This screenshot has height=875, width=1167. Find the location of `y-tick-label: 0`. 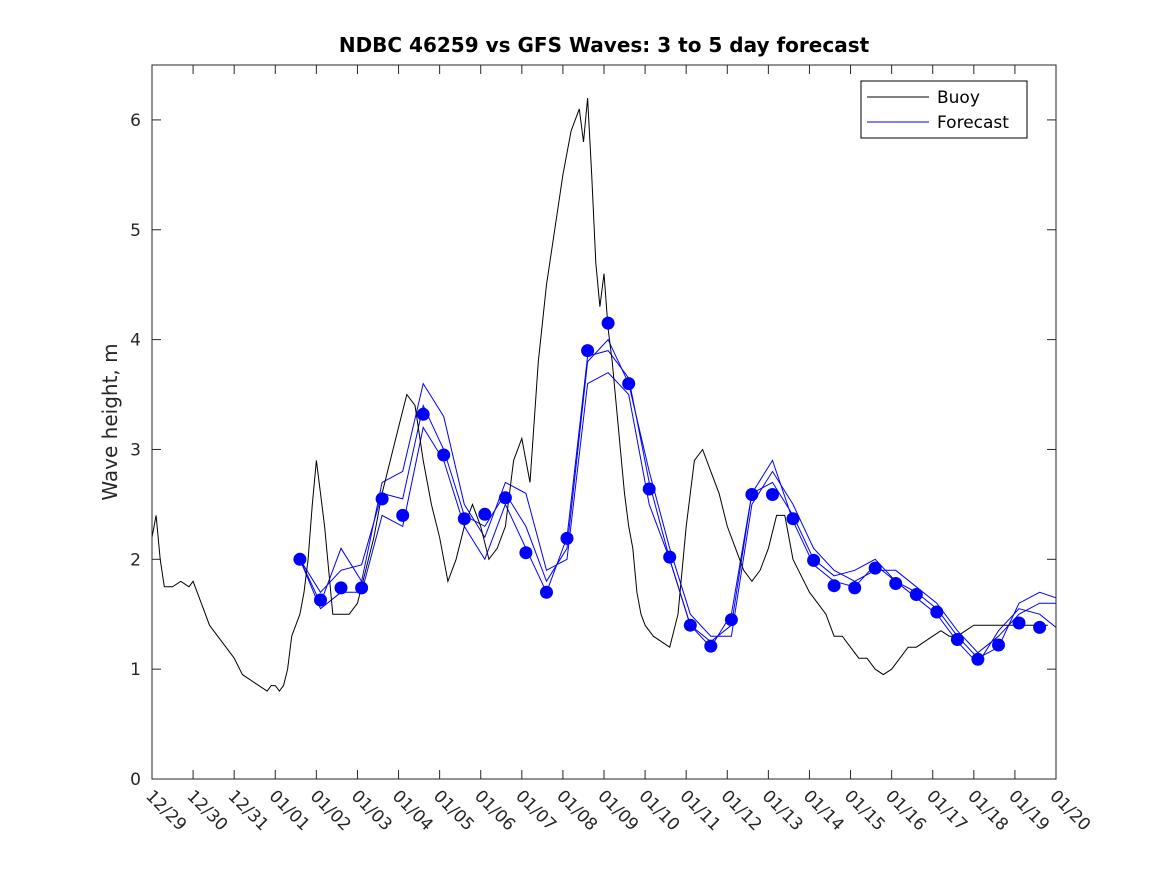

y-tick-label: 0 is located at coordinates (135, 780).